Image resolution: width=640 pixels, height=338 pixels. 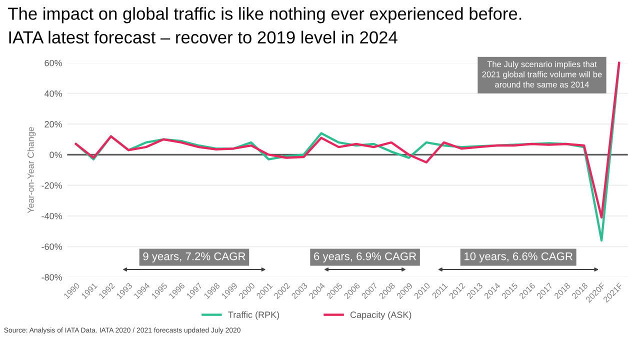 I want to click on legend-label: Capacity (ASK), so click(x=381, y=315).